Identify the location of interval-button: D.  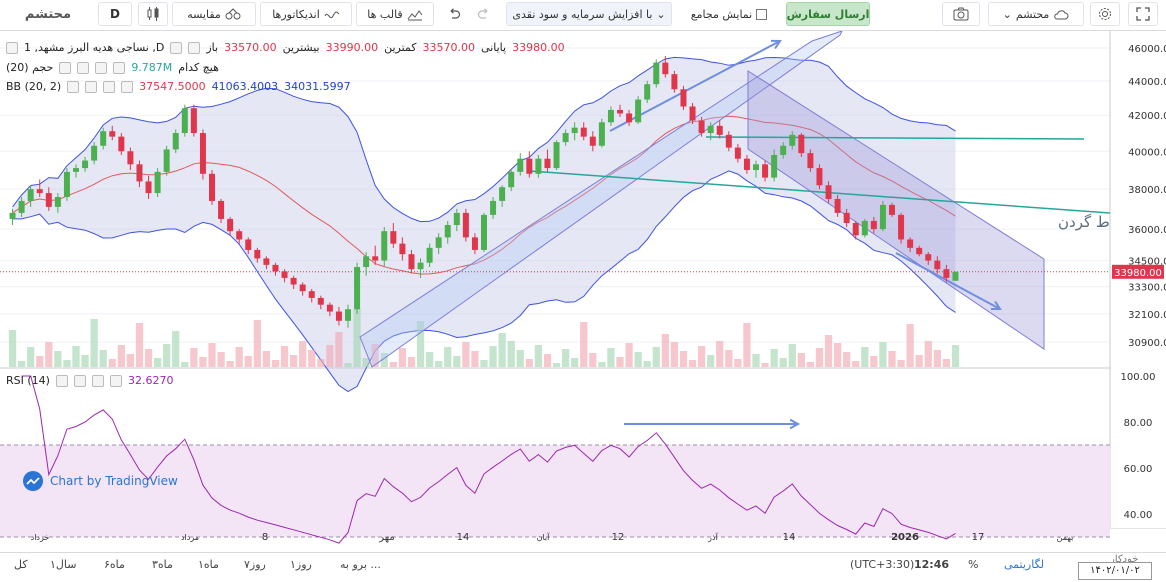
(115, 14).